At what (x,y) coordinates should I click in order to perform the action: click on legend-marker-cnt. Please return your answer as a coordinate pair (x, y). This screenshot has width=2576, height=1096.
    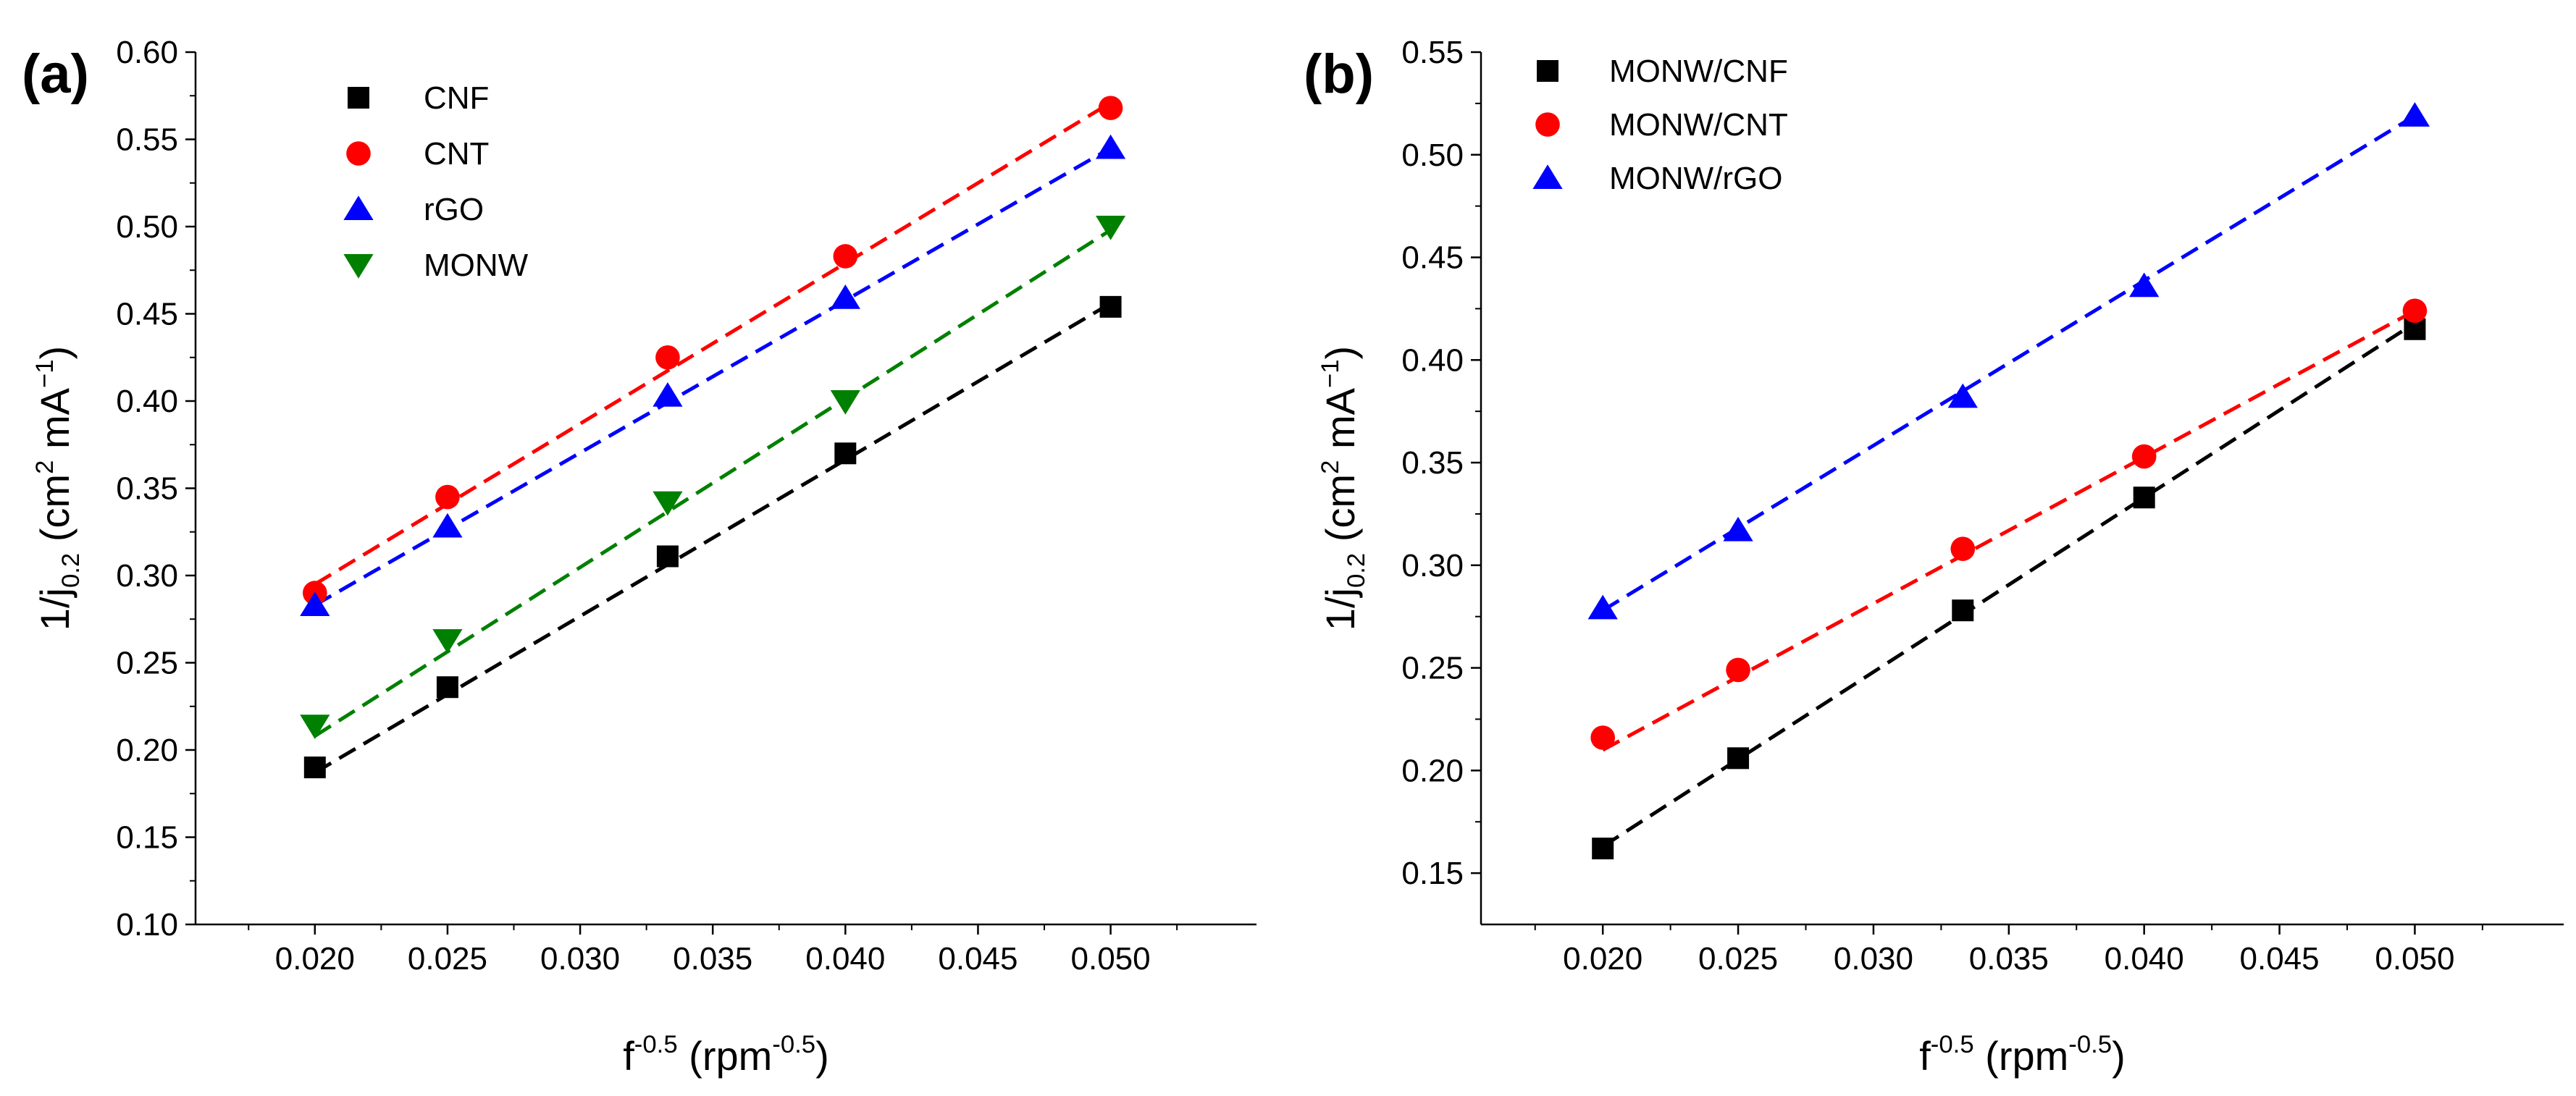
    Looking at the image, I should click on (358, 154).